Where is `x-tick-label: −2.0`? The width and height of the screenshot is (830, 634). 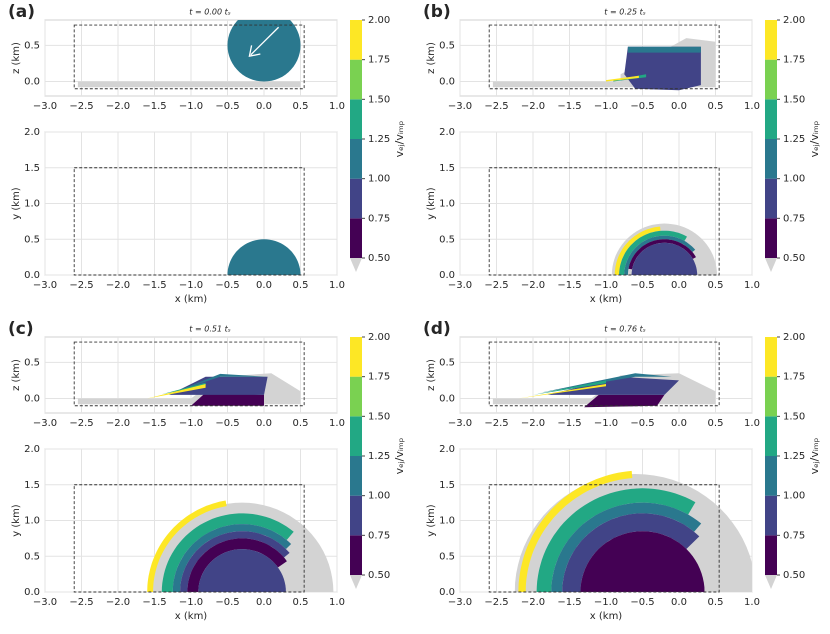
x-tick-label: −2.0 is located at coordinates (118, 602).